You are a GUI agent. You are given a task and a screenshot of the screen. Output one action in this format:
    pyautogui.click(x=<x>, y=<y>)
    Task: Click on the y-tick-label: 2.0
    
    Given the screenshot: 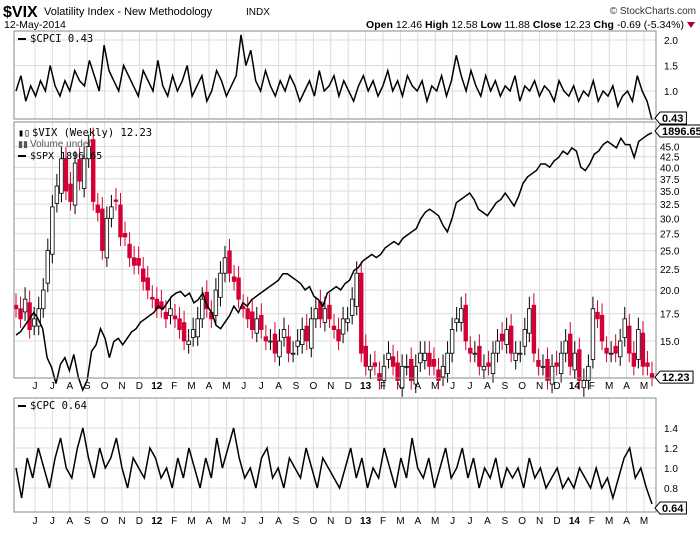 What is the action you would take?
    pyautogui.click(x=671, y=41)
    